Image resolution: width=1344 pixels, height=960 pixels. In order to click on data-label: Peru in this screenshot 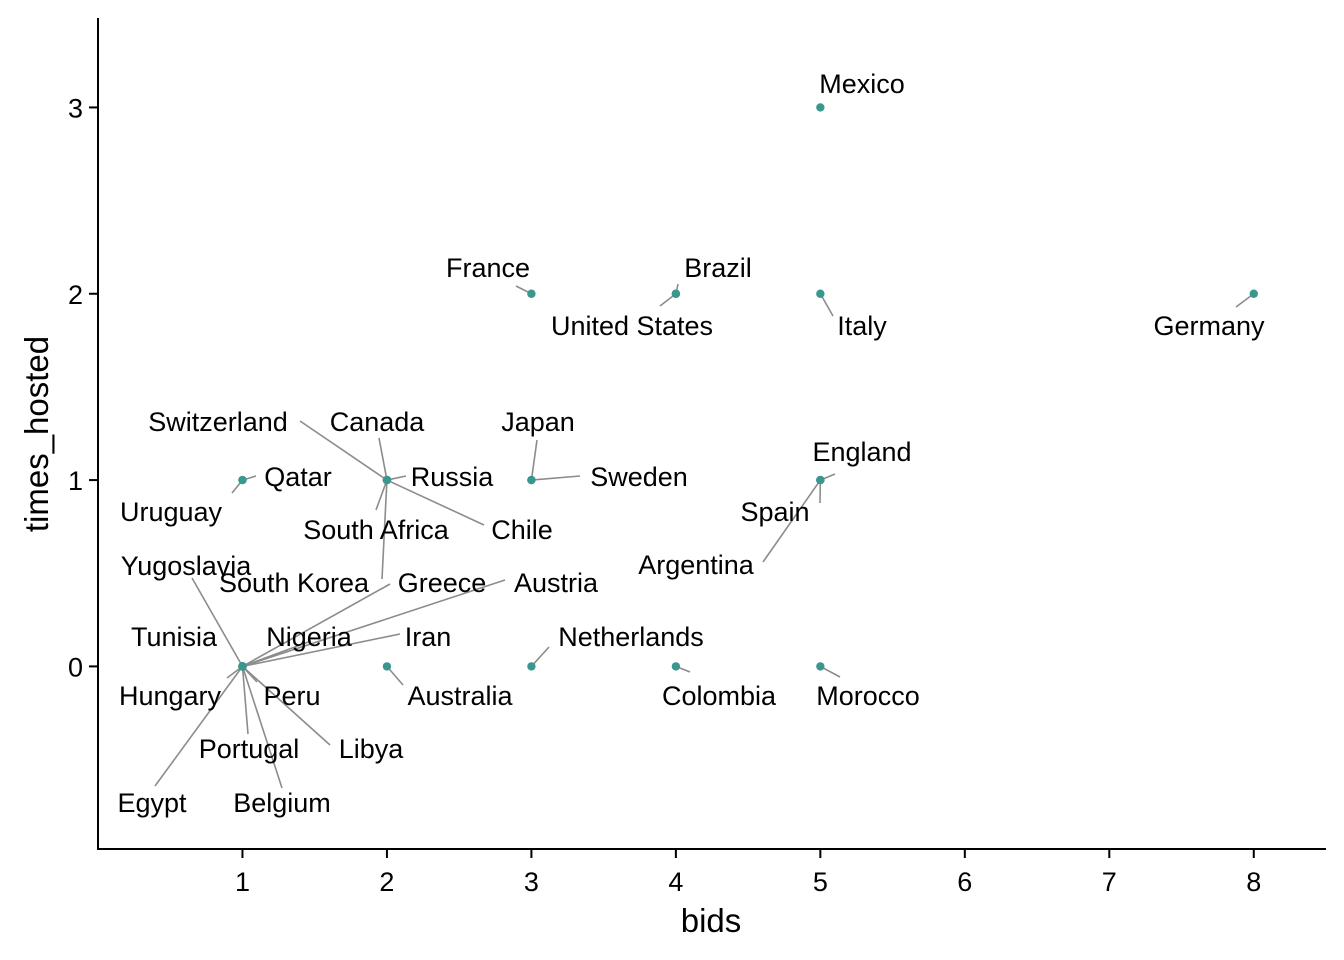, I will do `click(291, 696)`.